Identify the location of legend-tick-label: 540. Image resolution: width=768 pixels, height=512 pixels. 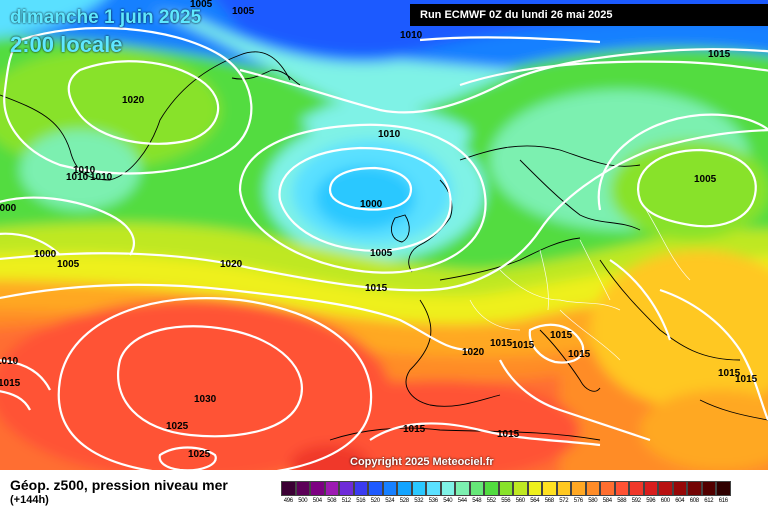
(448, 501).